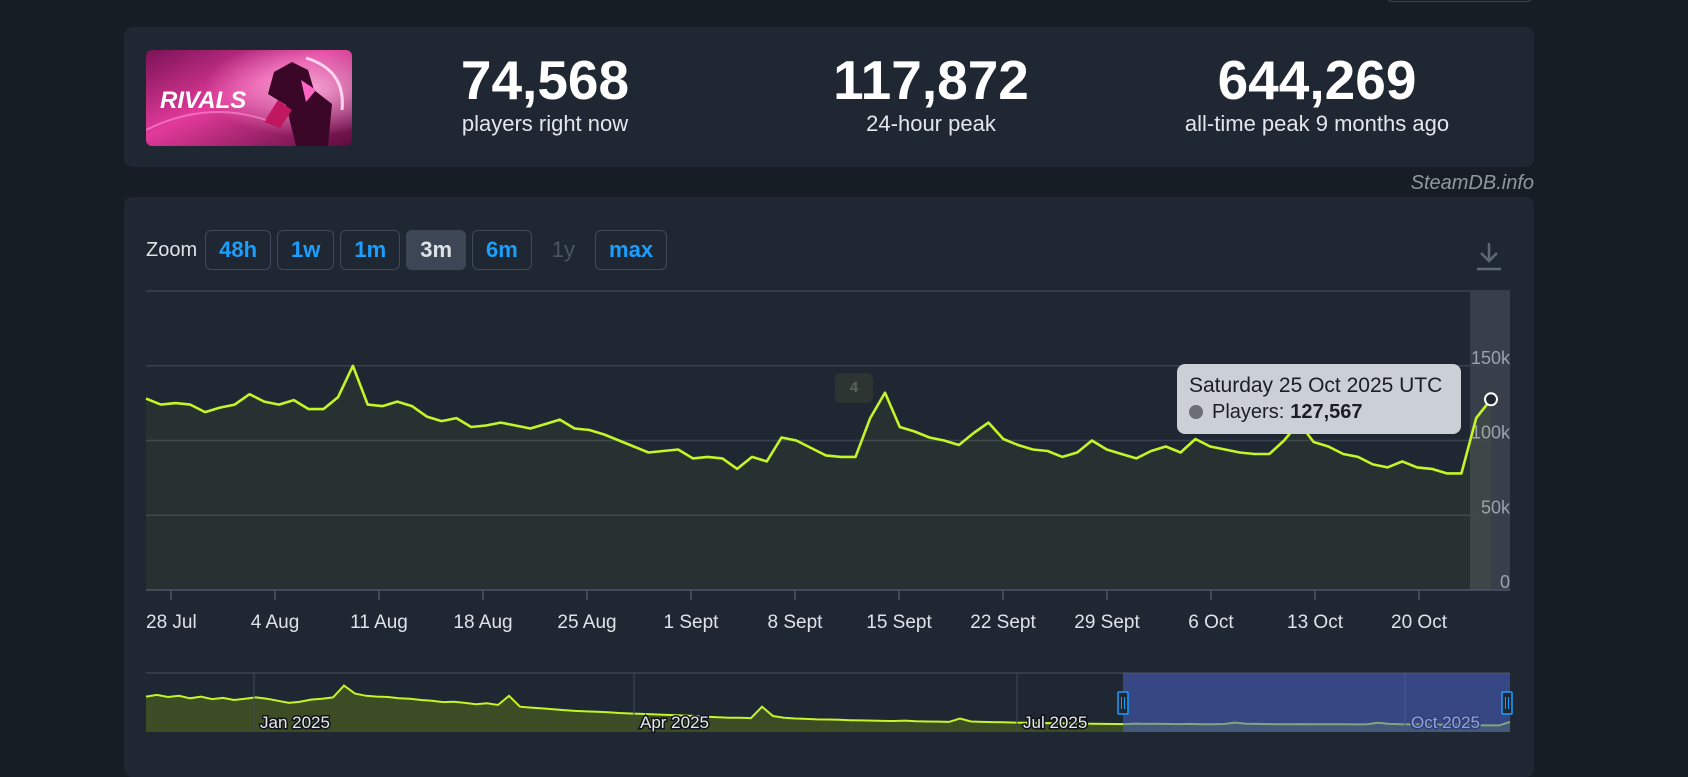  What do you see at coordinates (1315, 622) in the screenshot?
I see `x-tick-label: 13 Oct` at bounding box center [1315, 622].